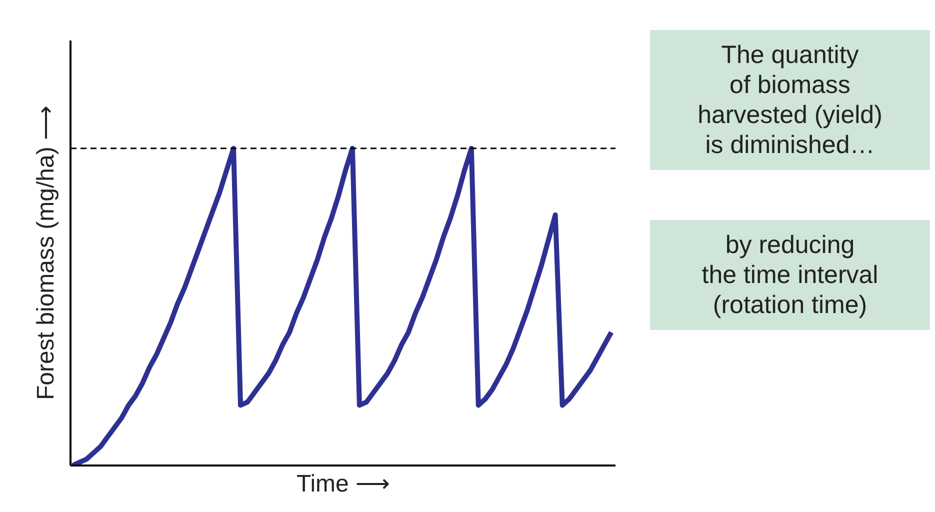 This screenshot has height=512, width=935. I want to click on y-axis-title: Forest biomass (mg/ha) ⟶, so click(46, 253).